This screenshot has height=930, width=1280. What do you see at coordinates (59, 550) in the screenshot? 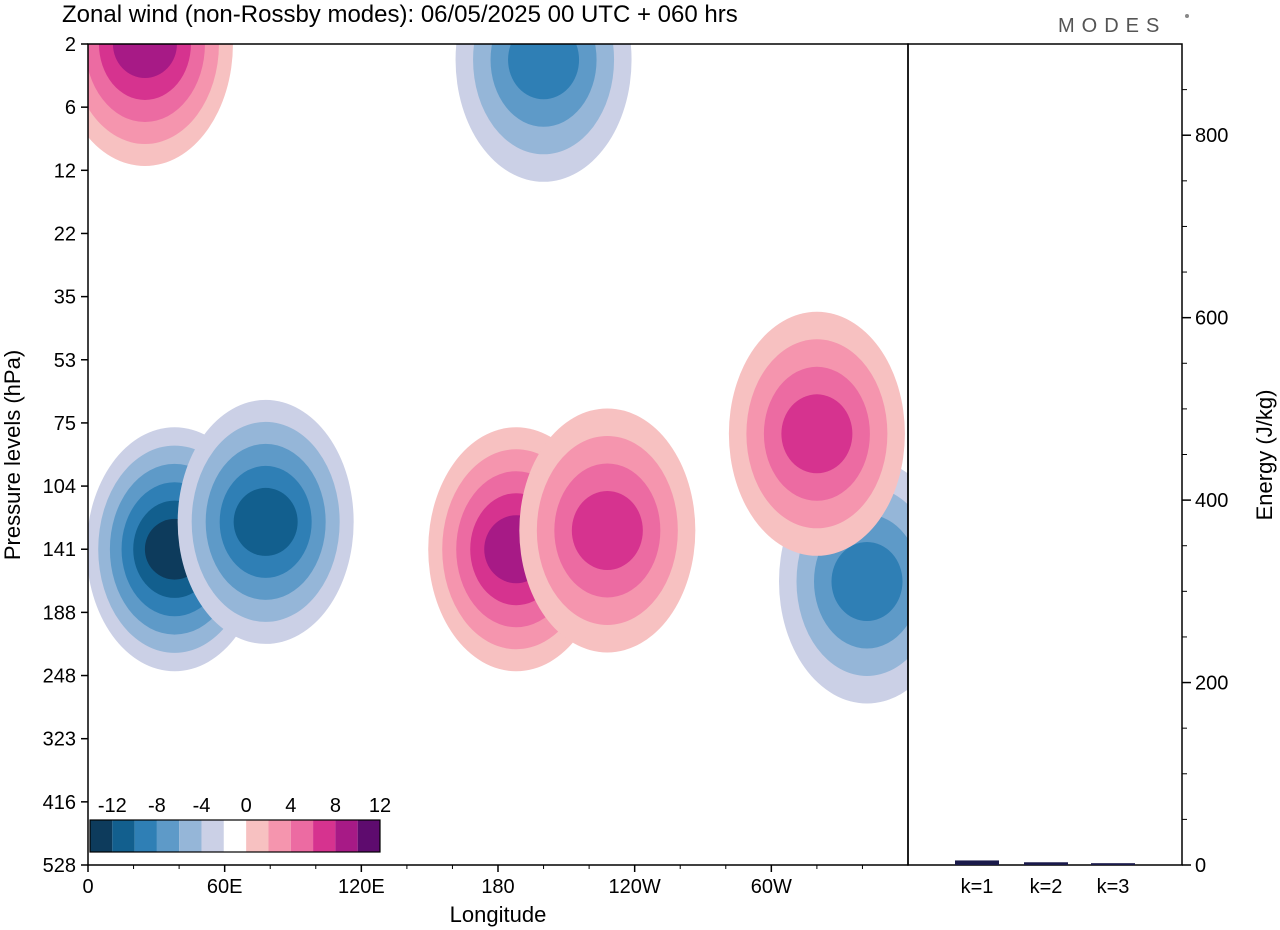
I see `y-tick-label: 141` at bounding box center [59, 550].